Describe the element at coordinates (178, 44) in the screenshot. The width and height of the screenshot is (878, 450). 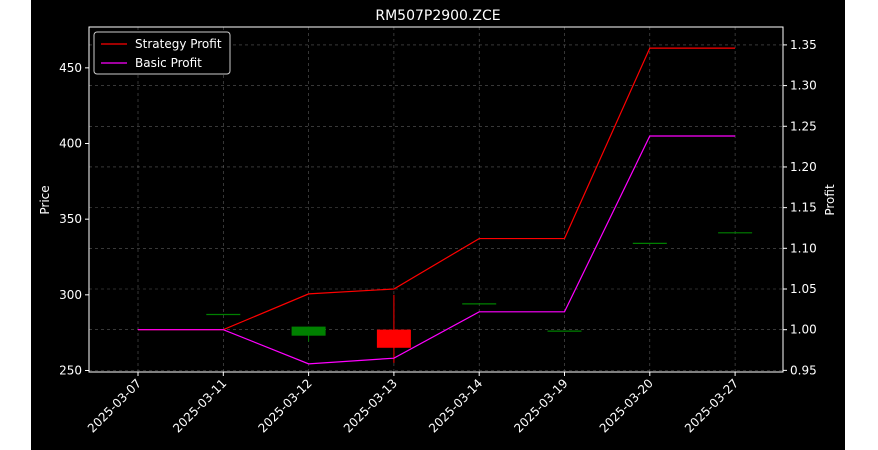
I see `legend-label-strategy-profit: Strategy Profit` at that location.